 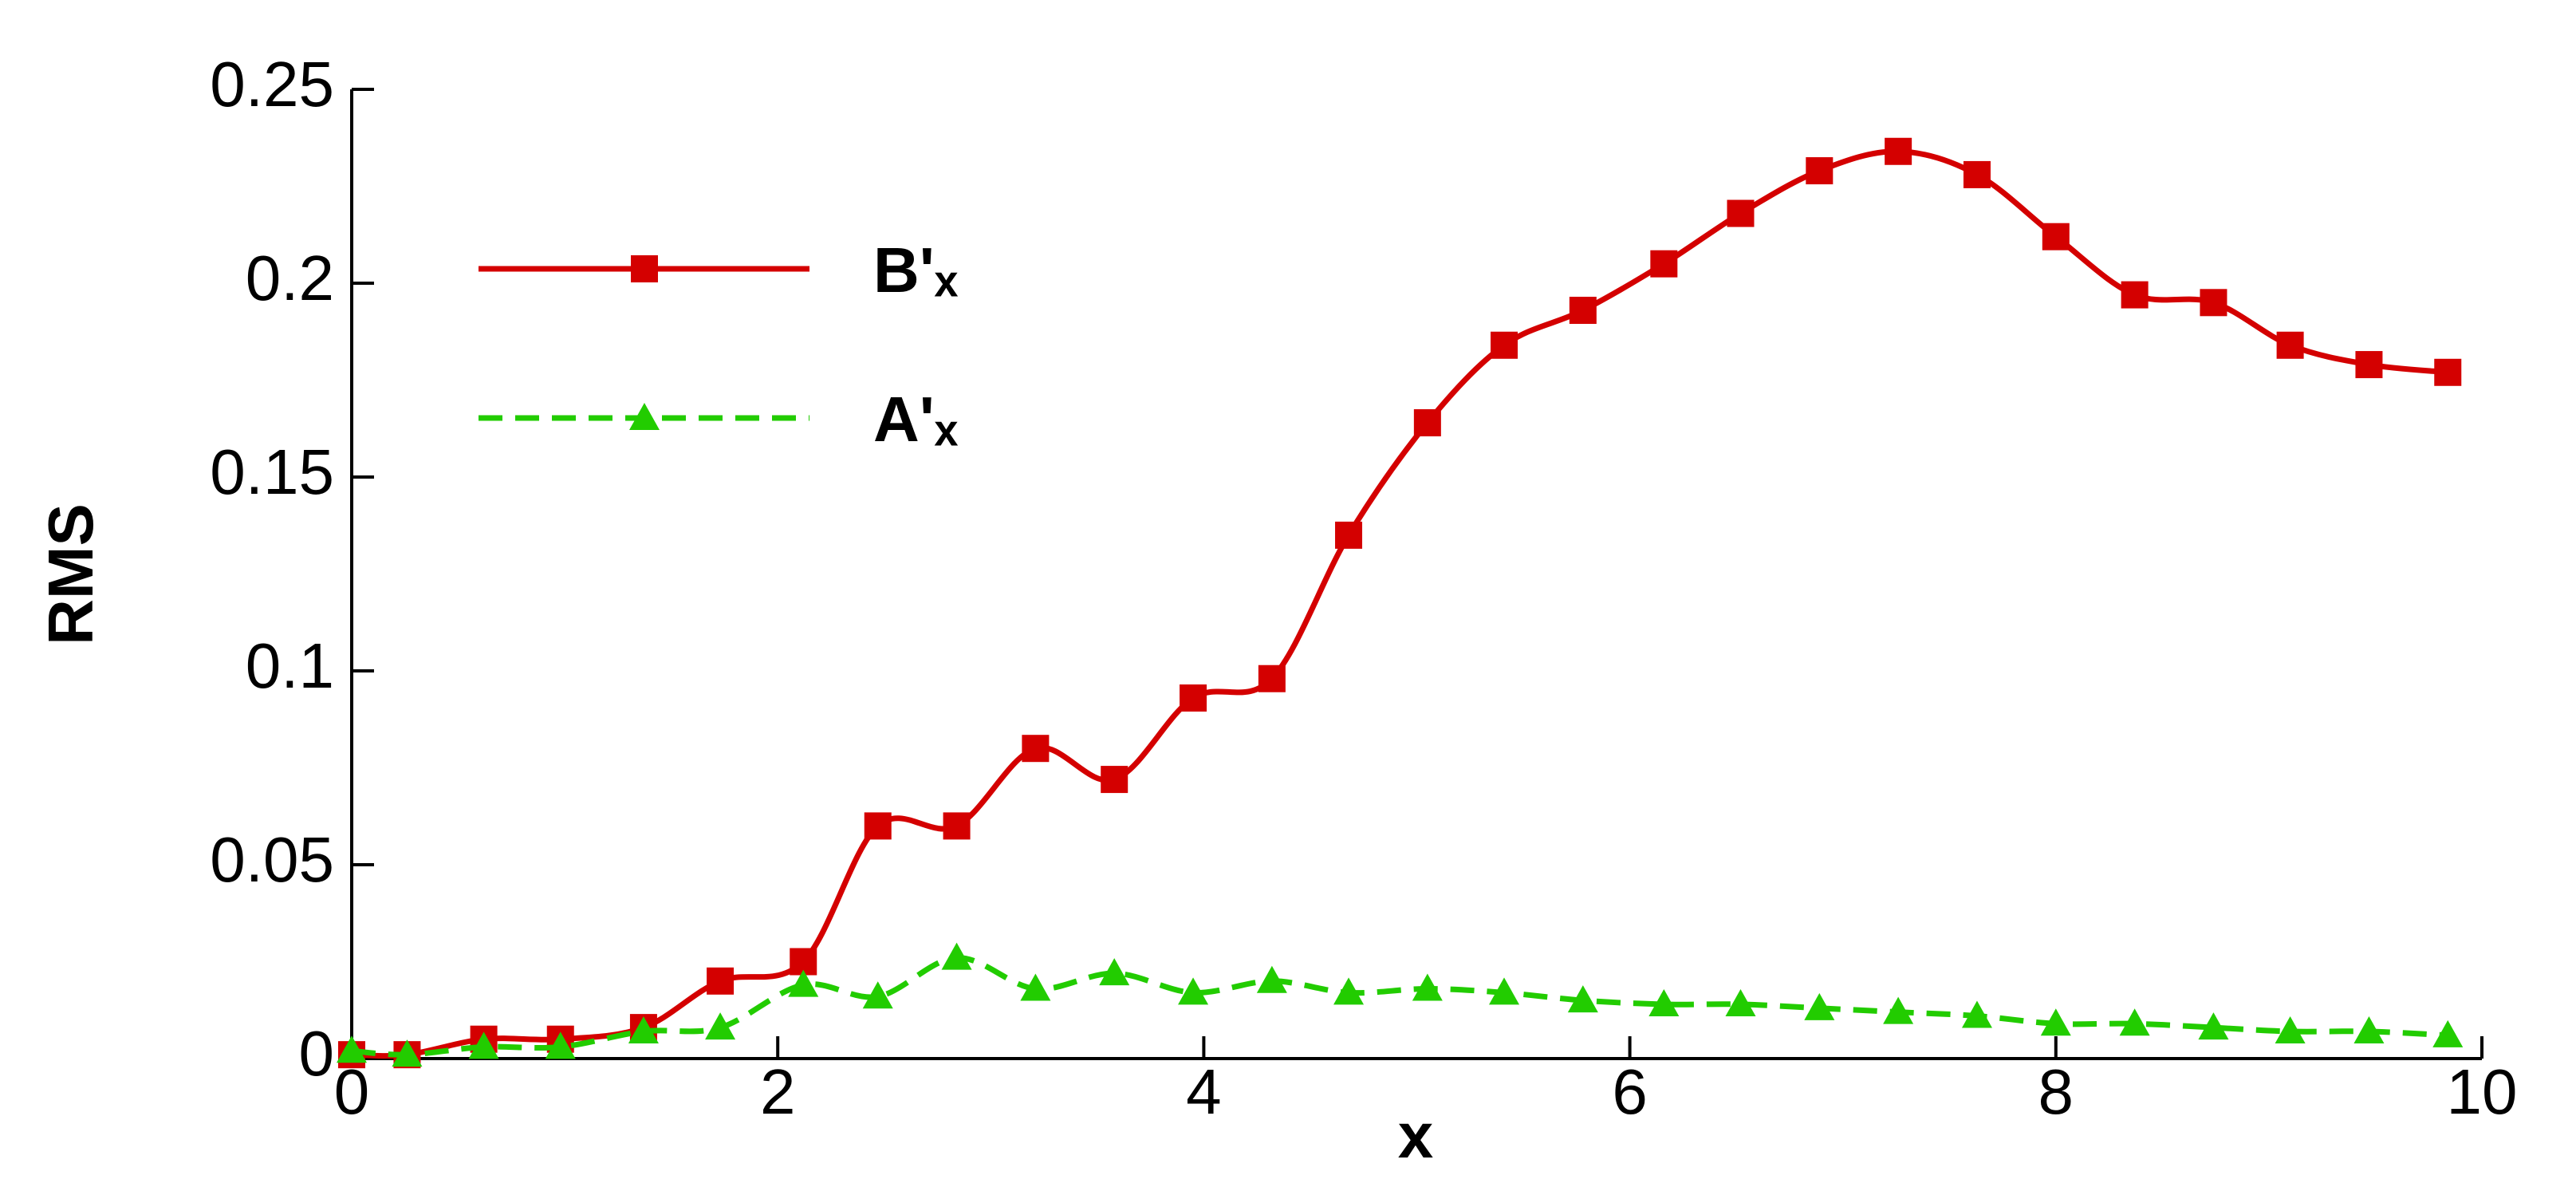 What do you see at coordinates (1399, 1006) in the screenshot?
I see `series-line` at bounding box center [1399, 1006].